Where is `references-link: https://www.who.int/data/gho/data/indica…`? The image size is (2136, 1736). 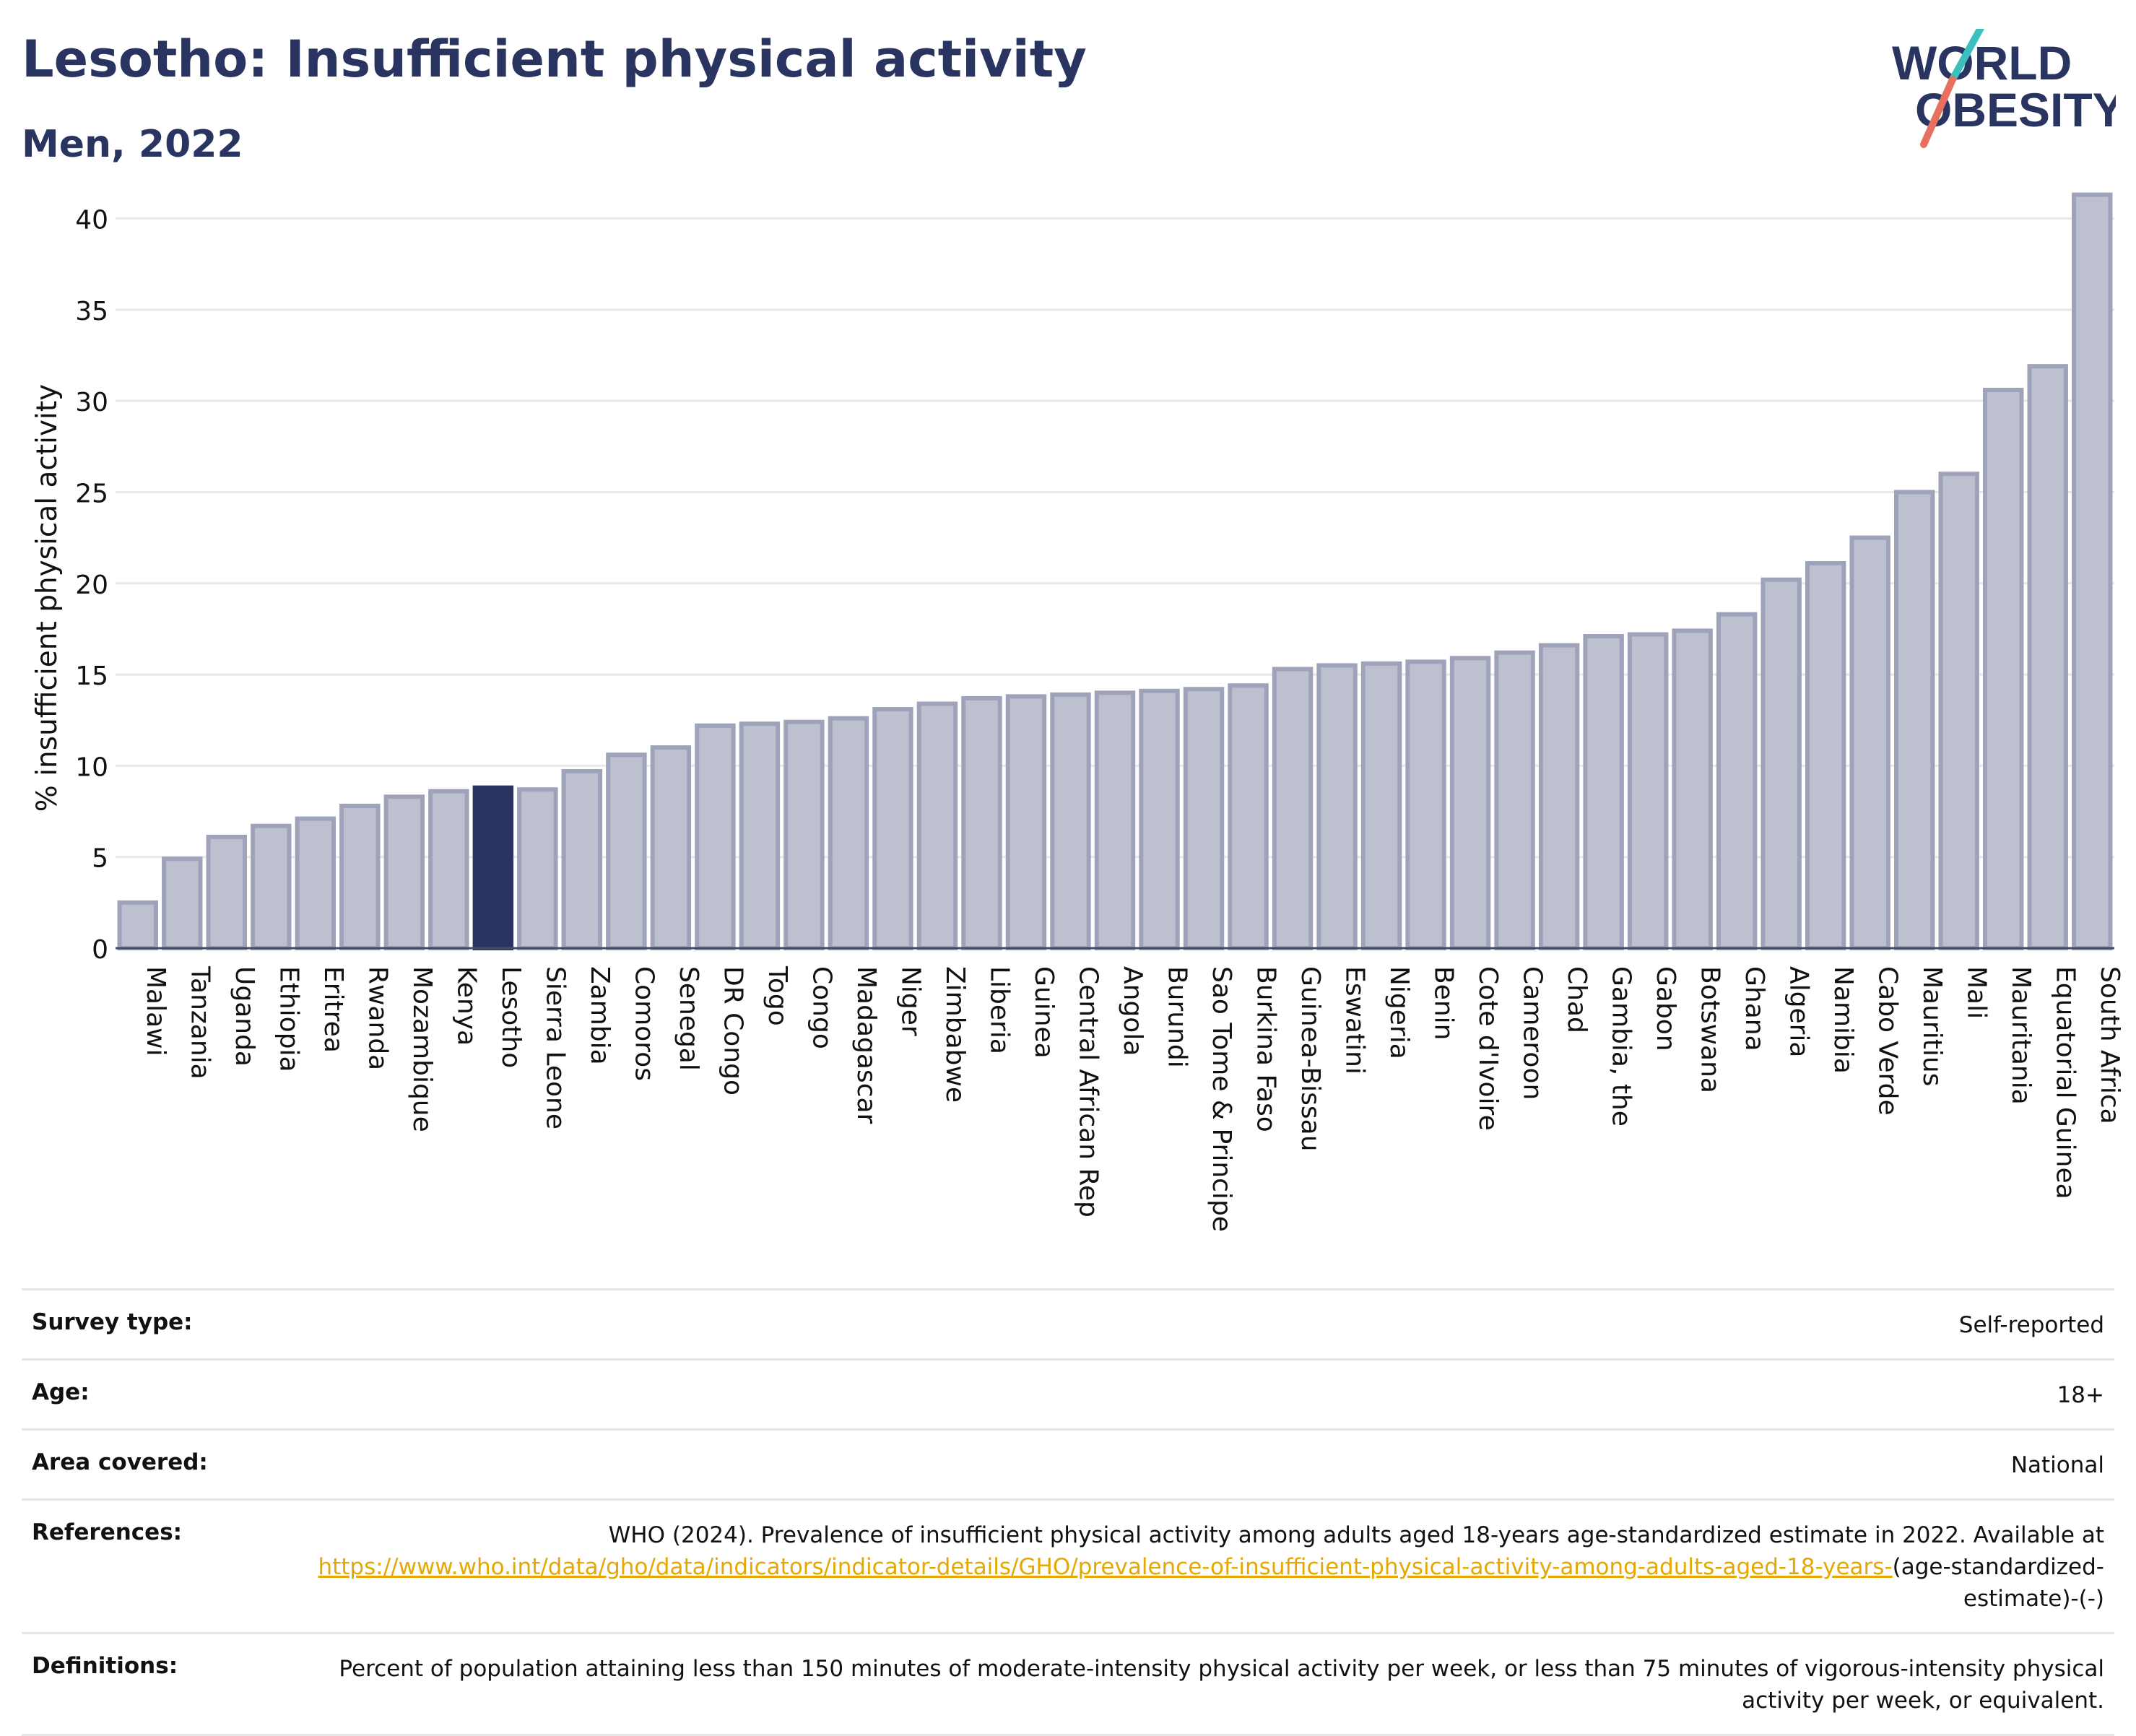
references-link: https://www.who.int/data/gho/data/indica… is located at coordinates (1105, 1567).